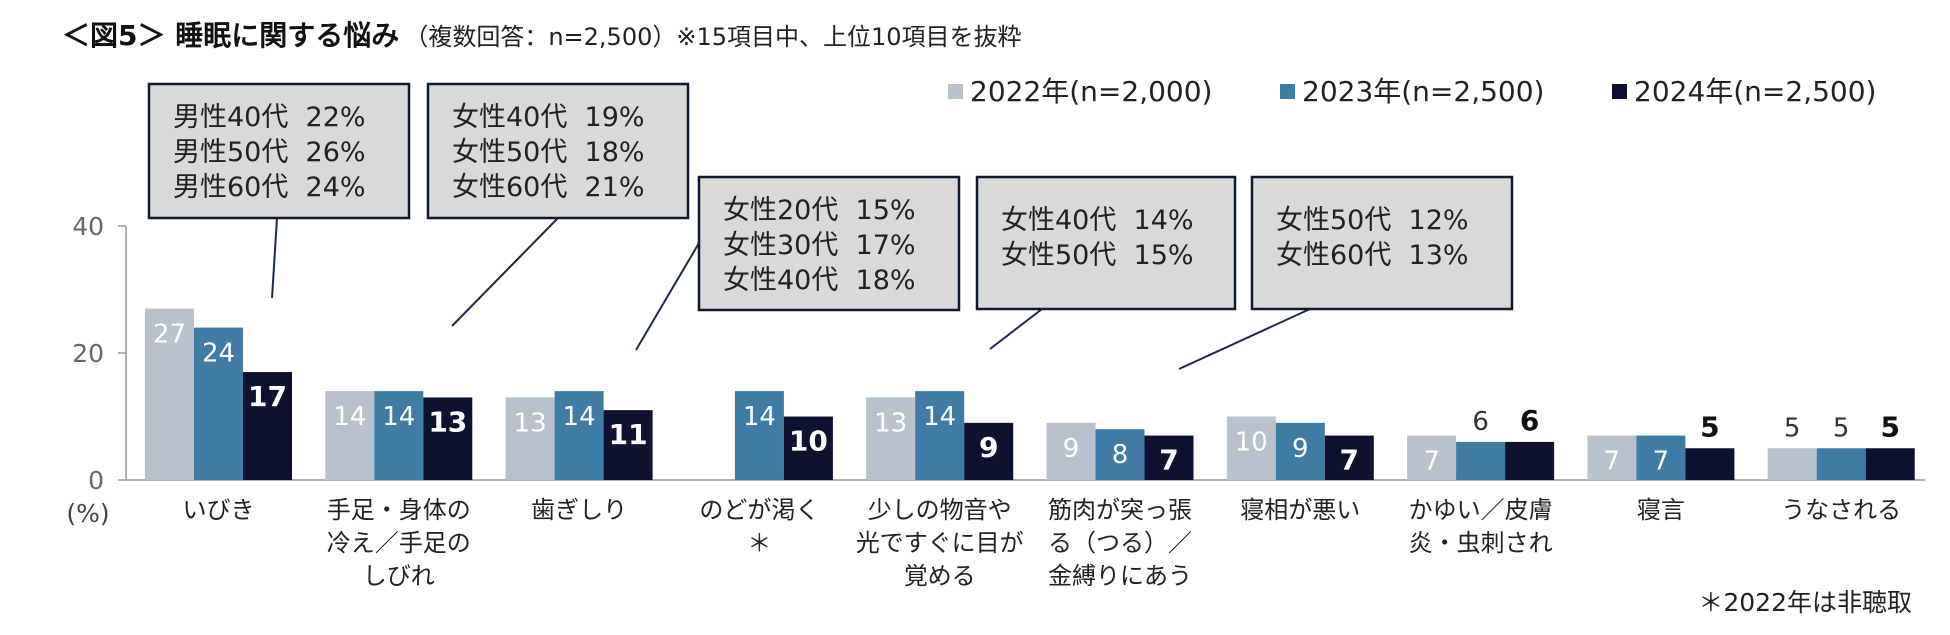 The width and height of the screenshot is (1950, 635). What do you see at coordinates (1120, 510) in the screenshot?
I see `category-label: 筋肉が突っ張` at bounding box center [1120, 510].